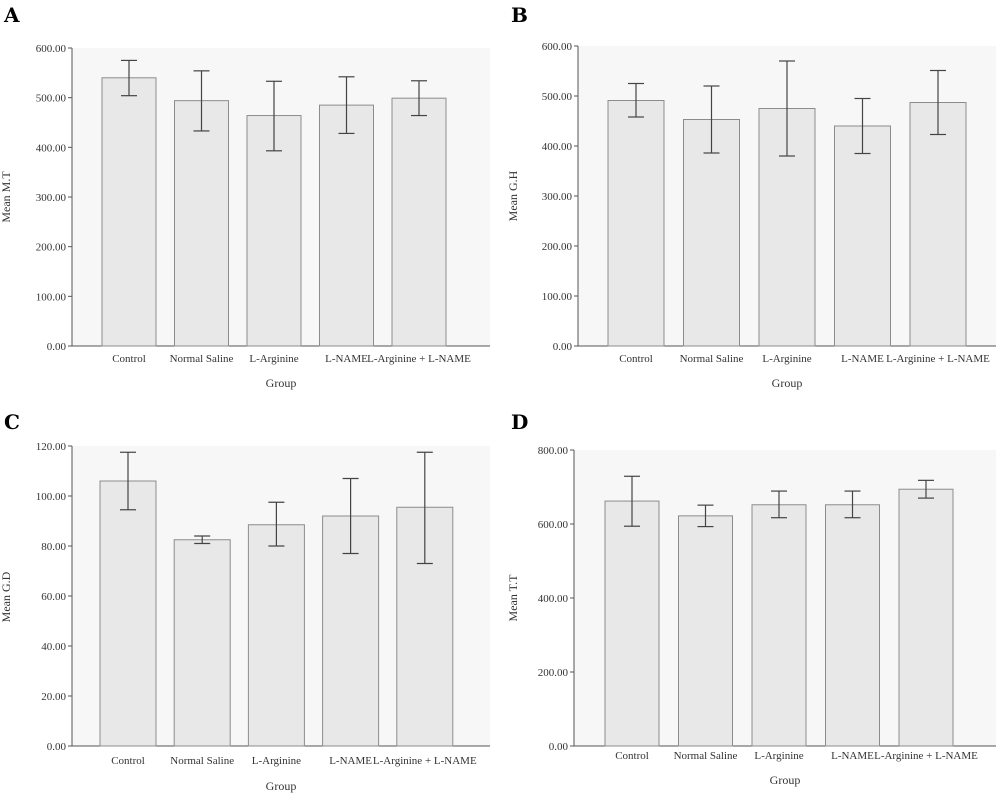 Image resolution: width=1000 pixels, height=793 pixels. Describe the element at coordinates (12, 422) in the screenshot. I see `panel-letter: C` at that location.